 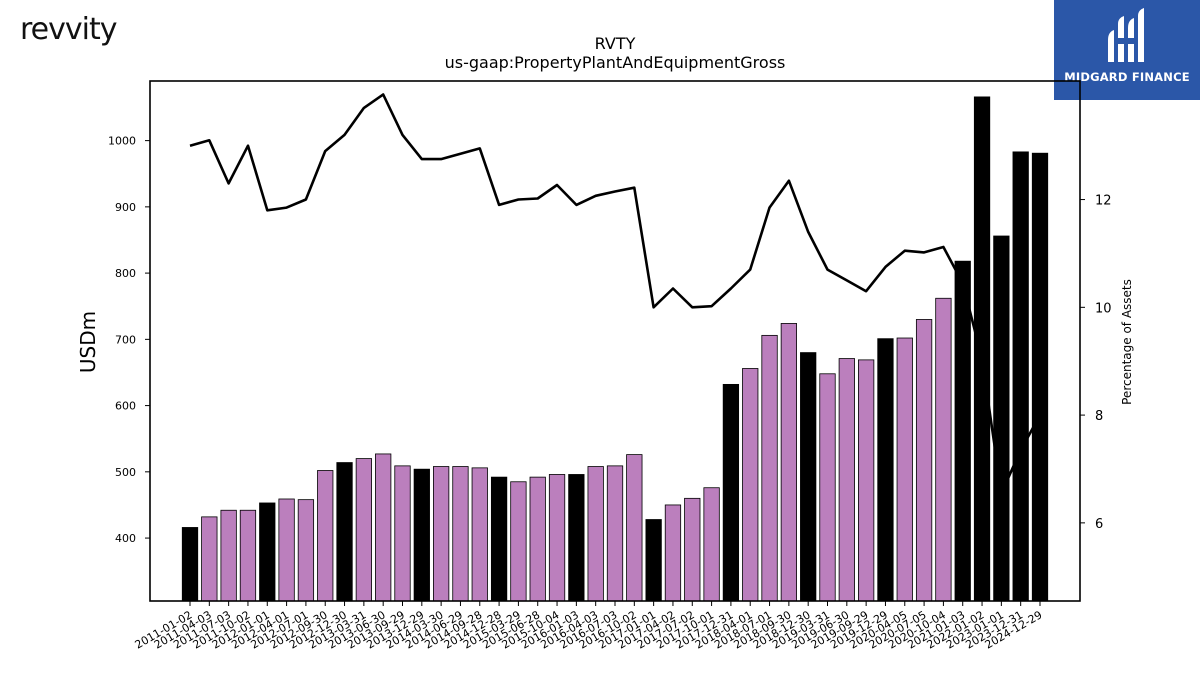 I want to click on y2-tick-label: 10, so click(x=1103, y=308).